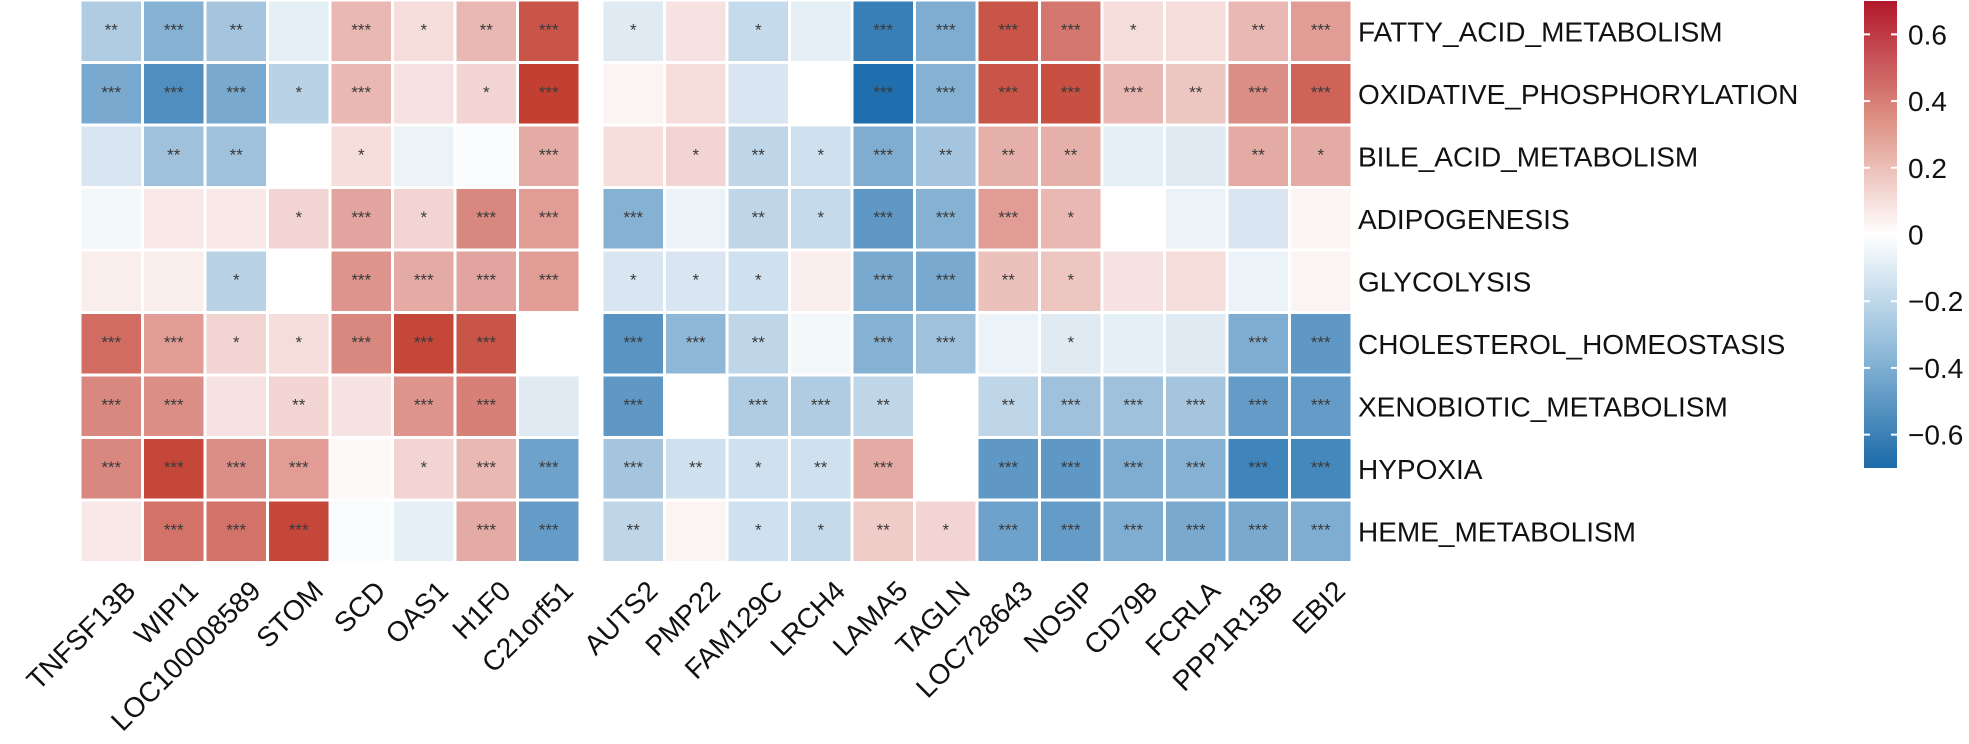 This screenshot has width=1969, height=744. What do you see at coordinates (289, 614) in the screenshot?
I see `column-label: STOM` at bounding box center [289, 614].